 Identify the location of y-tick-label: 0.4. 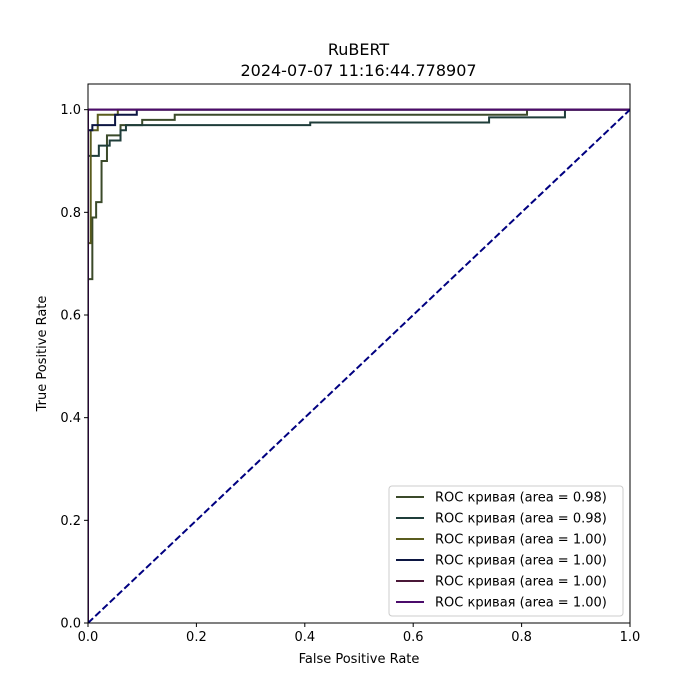
(70, 418).